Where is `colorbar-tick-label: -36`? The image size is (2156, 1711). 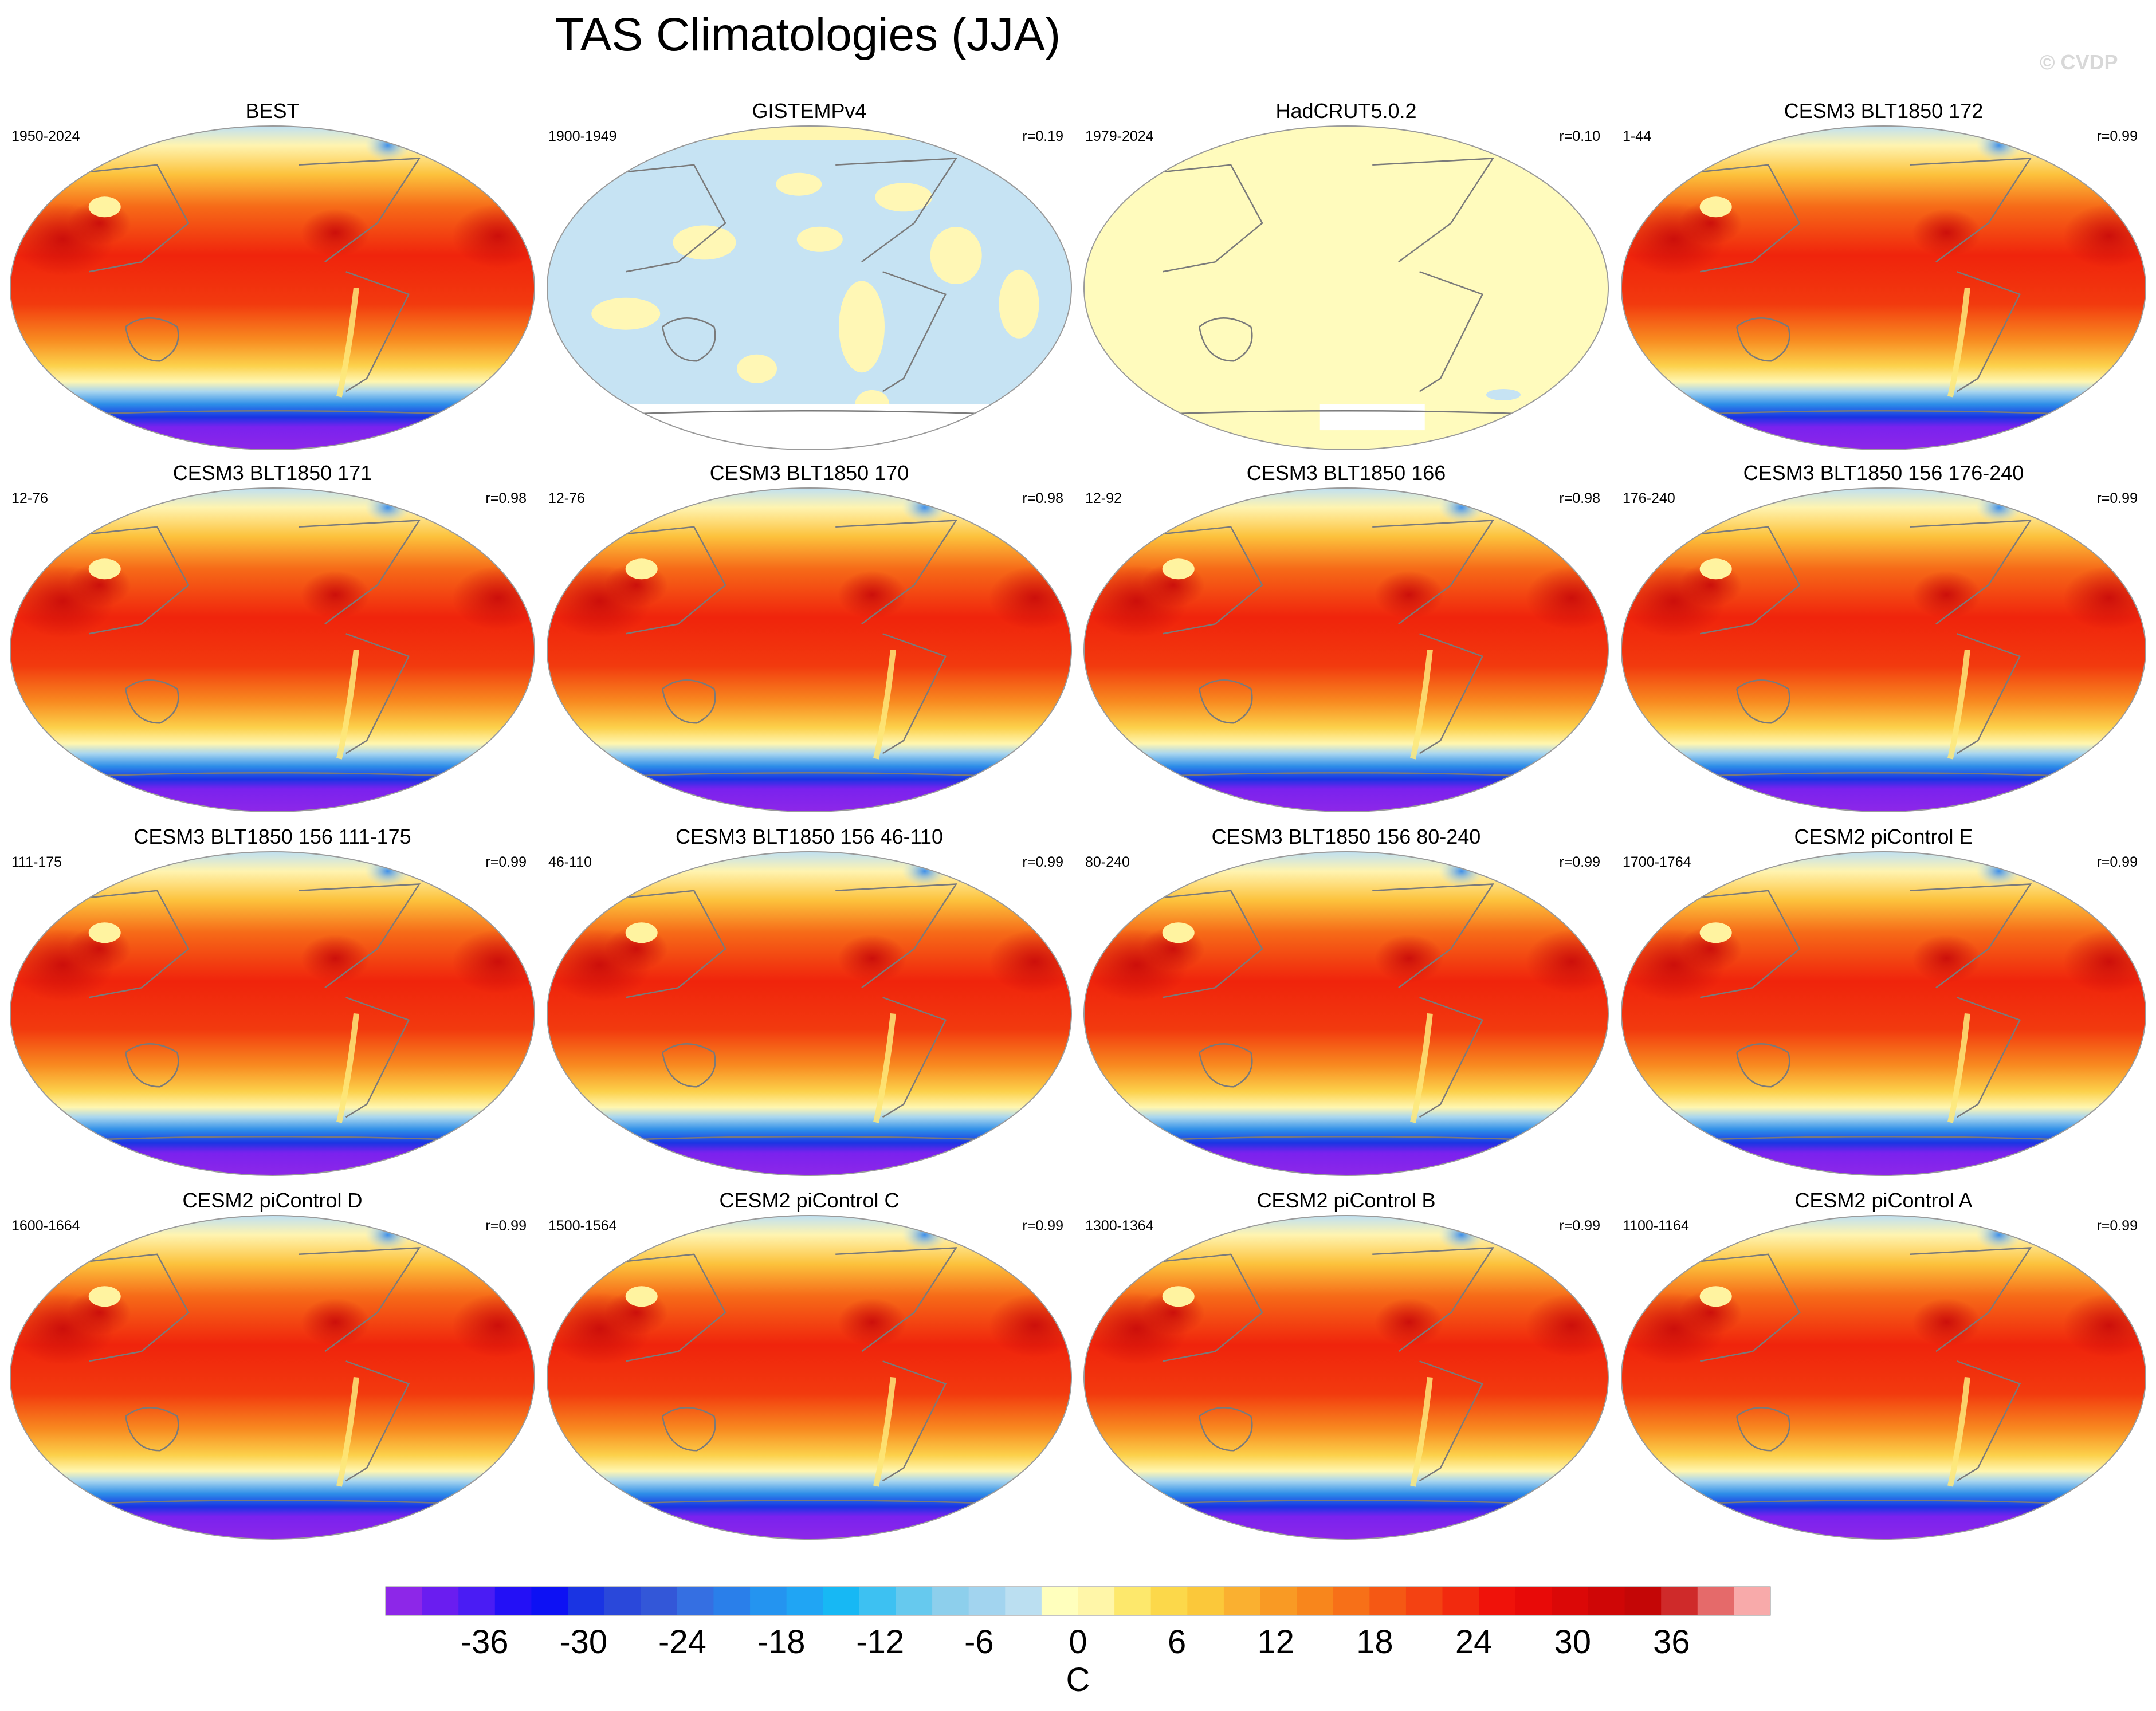 colorbar-tick-label: -36 is located at coordinates (485, 1642).